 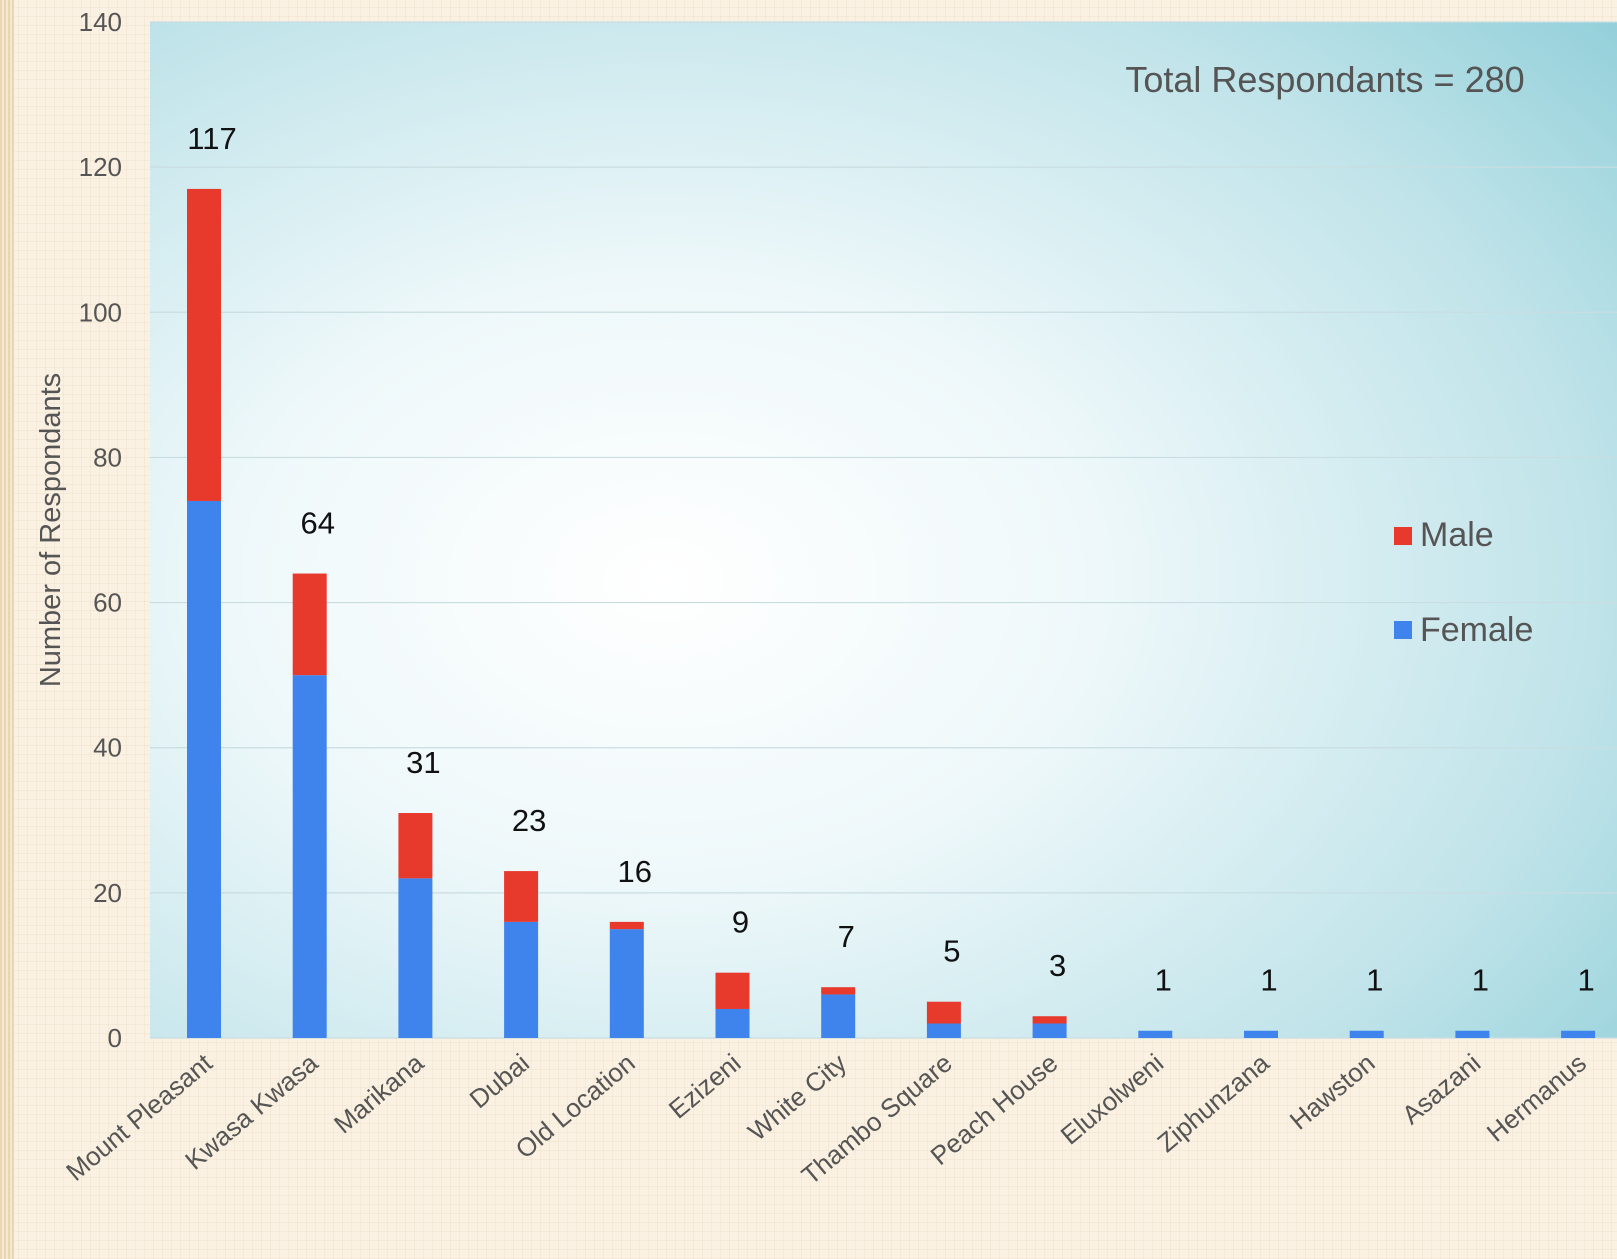 I want to click on legend-female-swatch, so click(x=1403, y=630).